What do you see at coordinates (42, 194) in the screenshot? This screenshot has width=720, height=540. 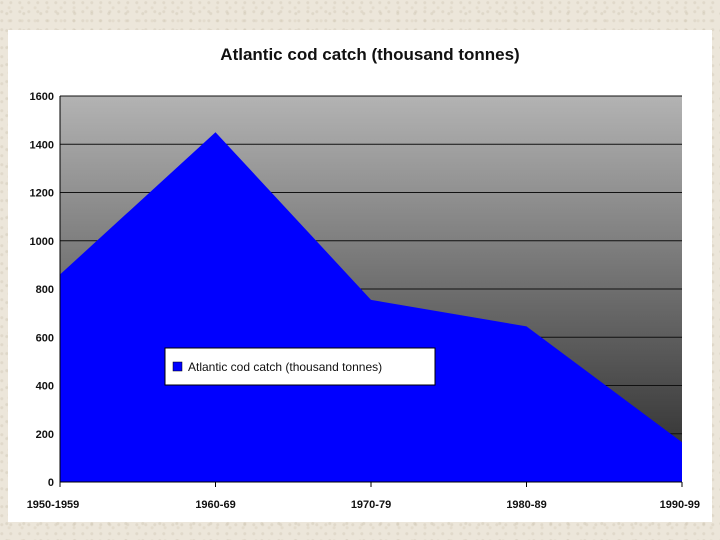 I see `y-tick-label: 1200` at bounding box center [42, 194].